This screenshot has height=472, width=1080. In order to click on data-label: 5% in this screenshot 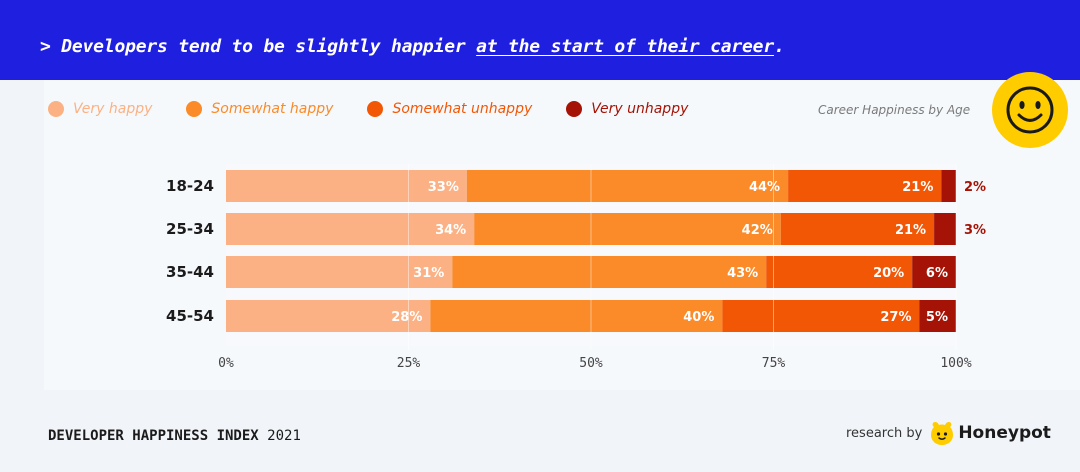, I will do `click(937, 317)`.